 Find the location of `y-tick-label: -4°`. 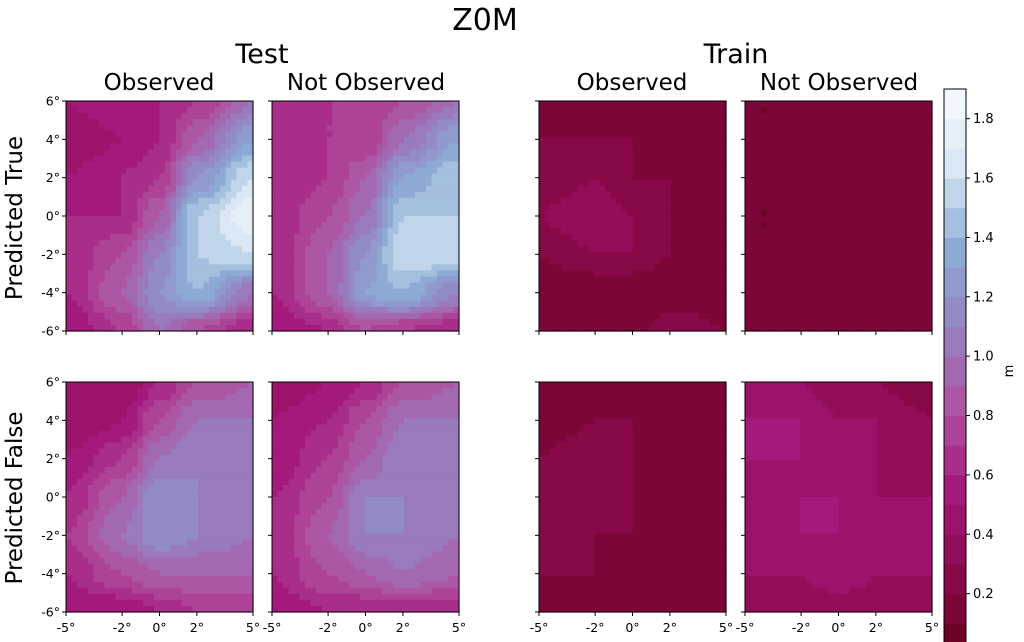

y-tick-label: -4° is located at coordinates (50, 292).